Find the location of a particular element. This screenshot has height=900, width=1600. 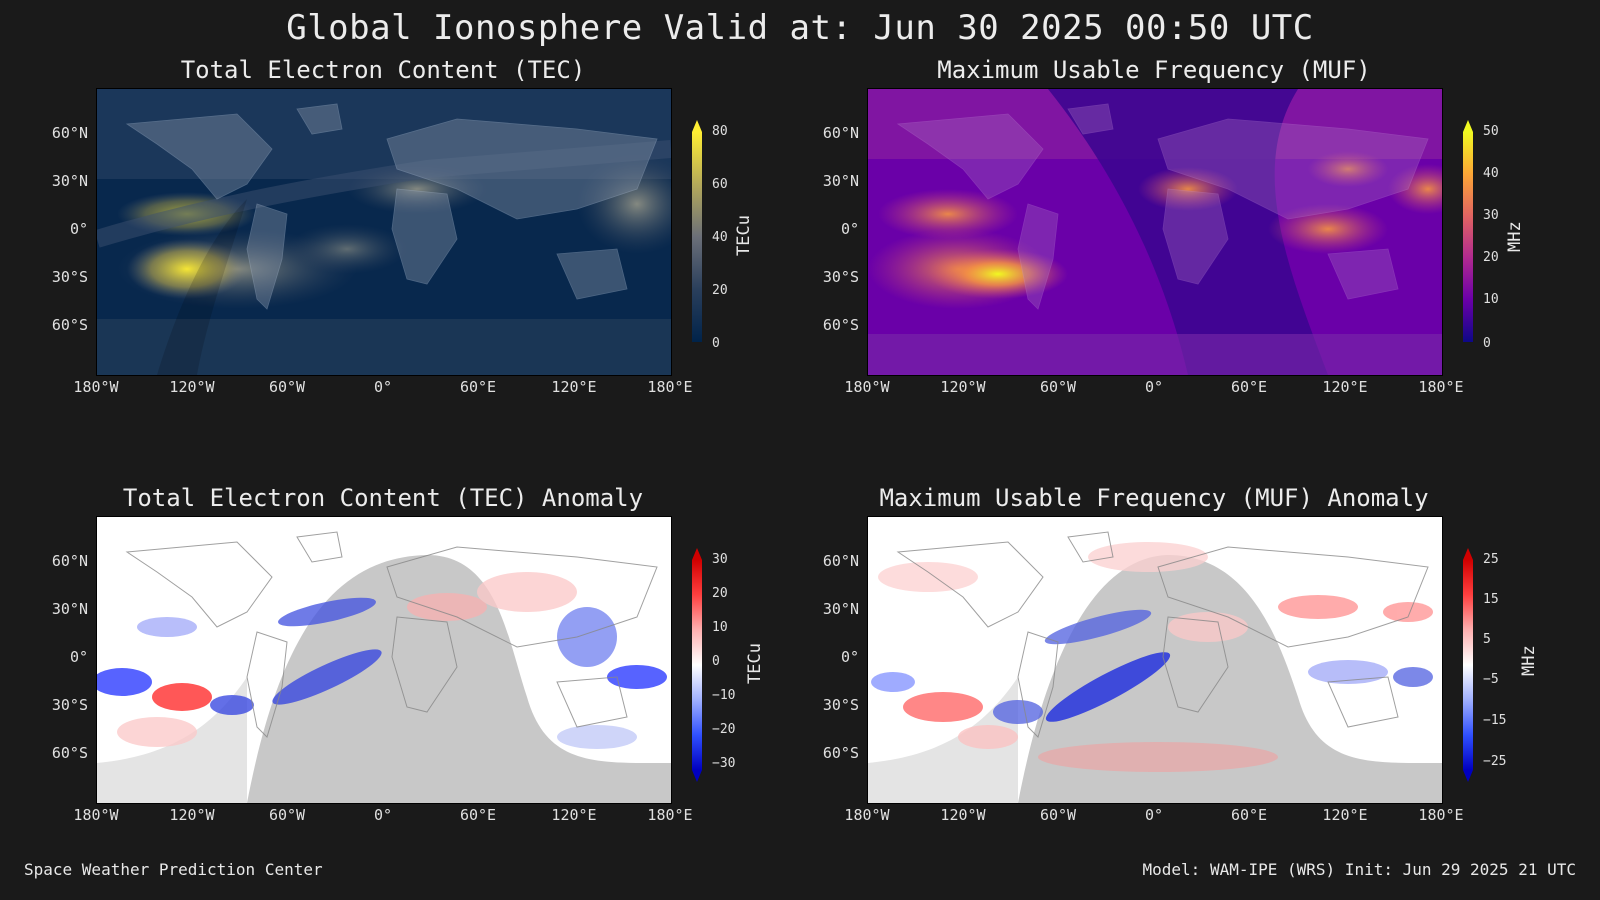

muf-anomaly-lon-120e: 120°E is located at coordinates (1345, 815).